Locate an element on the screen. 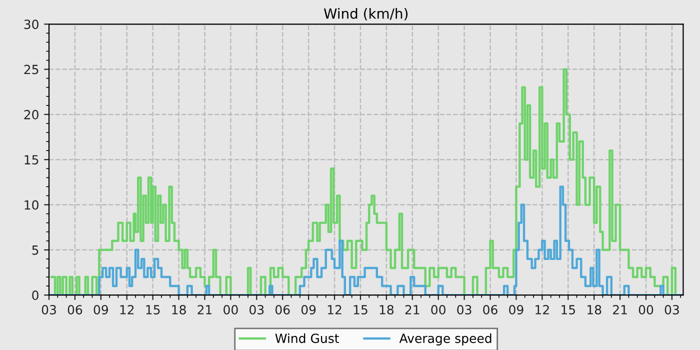 The width and height of the screenshot is (700, 350). legend-label: Average speed is located at coordinates (445, 339).